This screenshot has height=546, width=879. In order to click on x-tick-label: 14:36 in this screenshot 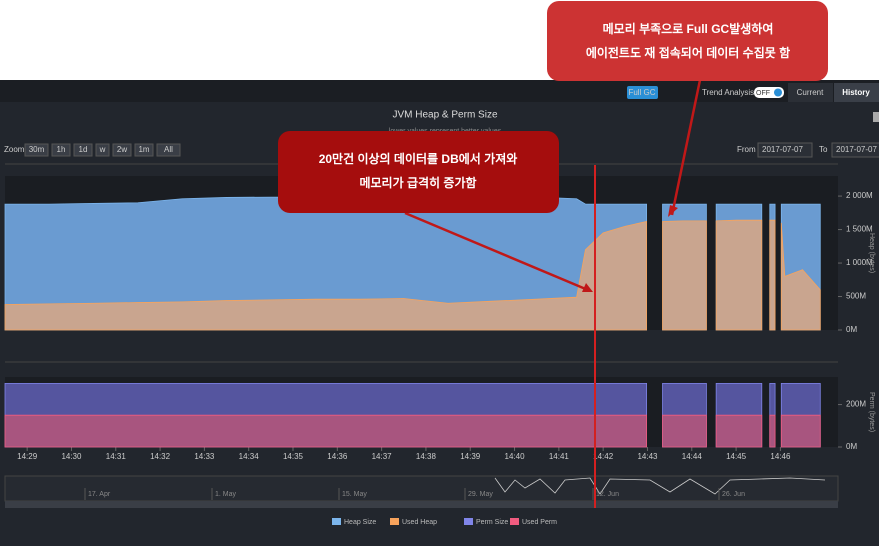, I will do `click(337, 456)`.